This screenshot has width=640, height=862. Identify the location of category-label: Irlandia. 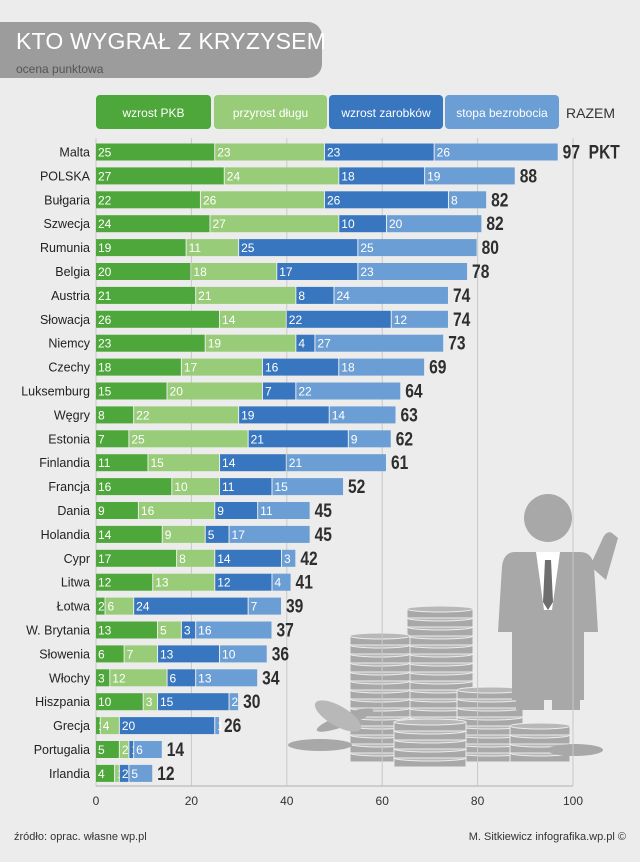
(69, 774).